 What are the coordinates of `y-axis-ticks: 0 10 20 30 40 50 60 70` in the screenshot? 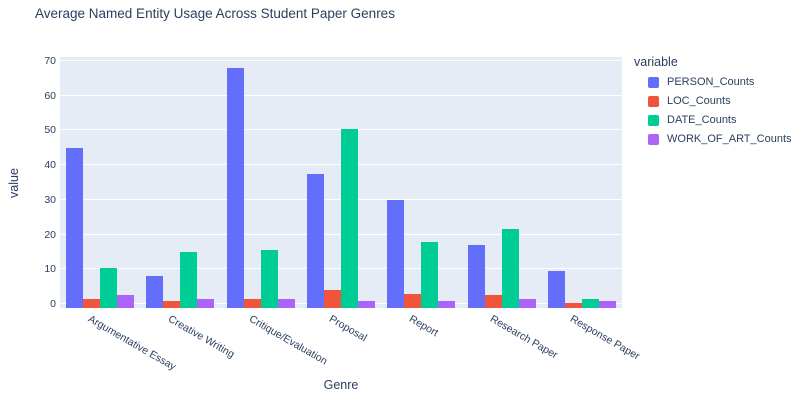 It's located at (28, 182).